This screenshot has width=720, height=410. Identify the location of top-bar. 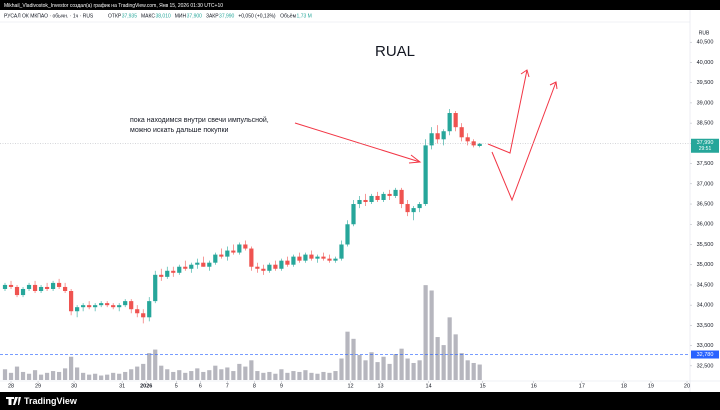
(360, 5).